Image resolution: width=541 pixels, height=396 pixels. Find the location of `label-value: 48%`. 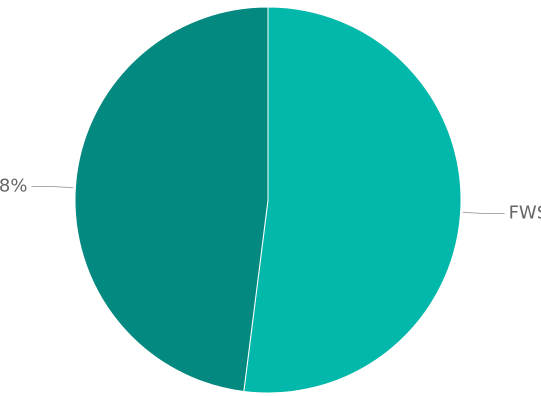

label-value: 48% is located at coordinates (13, 186).